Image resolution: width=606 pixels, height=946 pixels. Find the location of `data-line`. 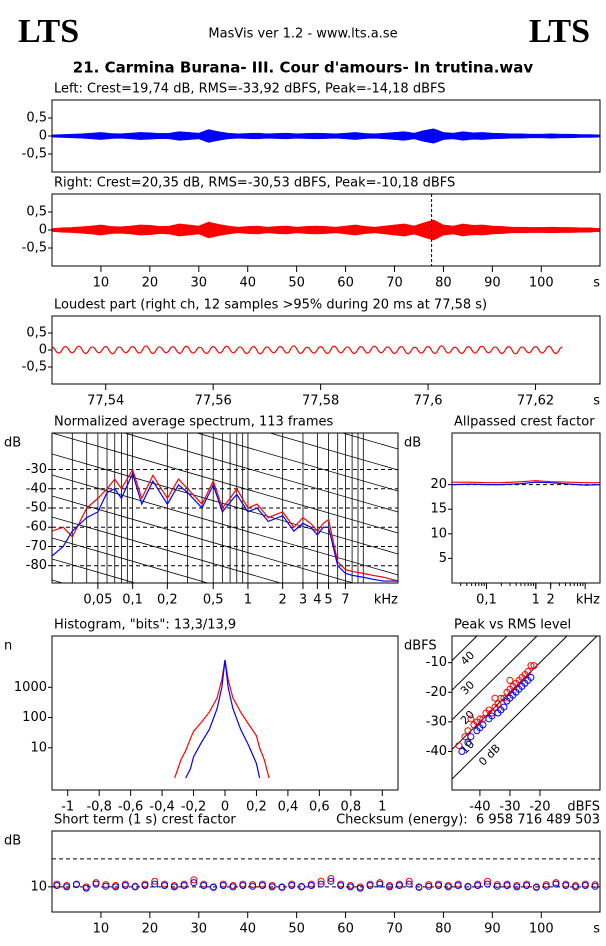

data-line is located at coordinates (225, 525).